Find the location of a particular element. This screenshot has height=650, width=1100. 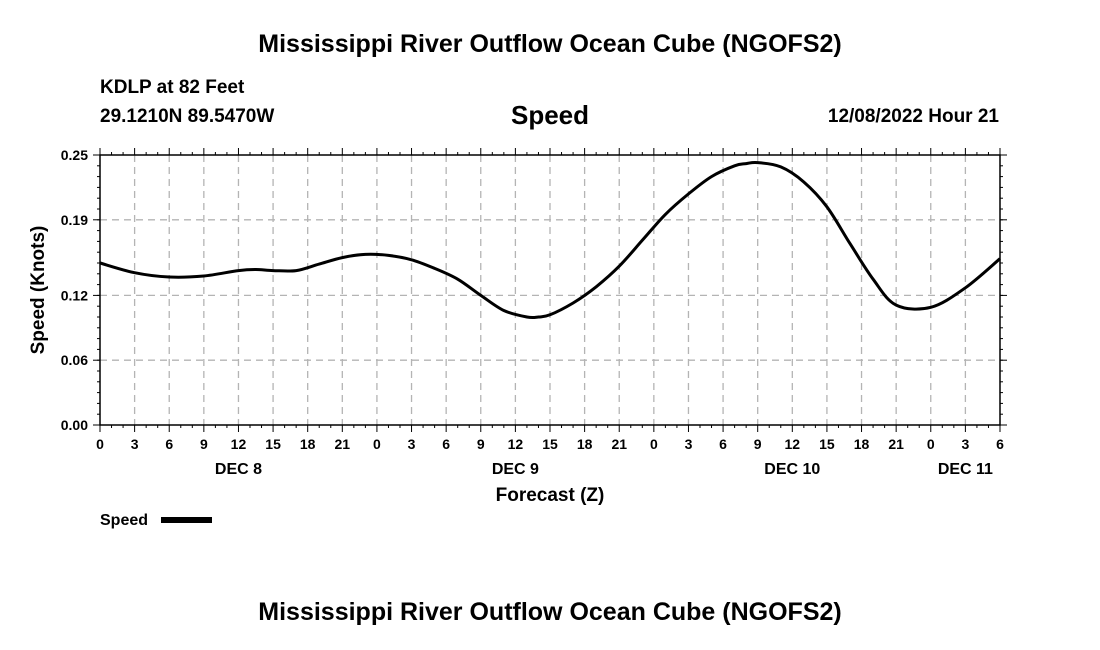

day-label: DEC 9 is located at coordinates (515, 469).